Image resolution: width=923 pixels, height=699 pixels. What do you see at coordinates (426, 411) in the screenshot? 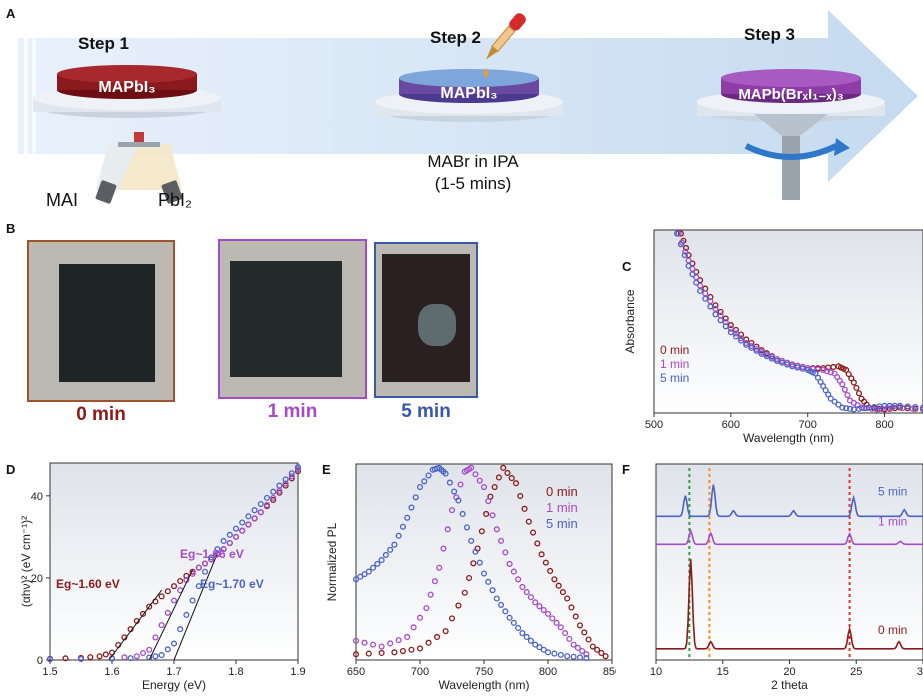
I see `photo-5min-caption: 5 min` at bounding box center [426, 411].